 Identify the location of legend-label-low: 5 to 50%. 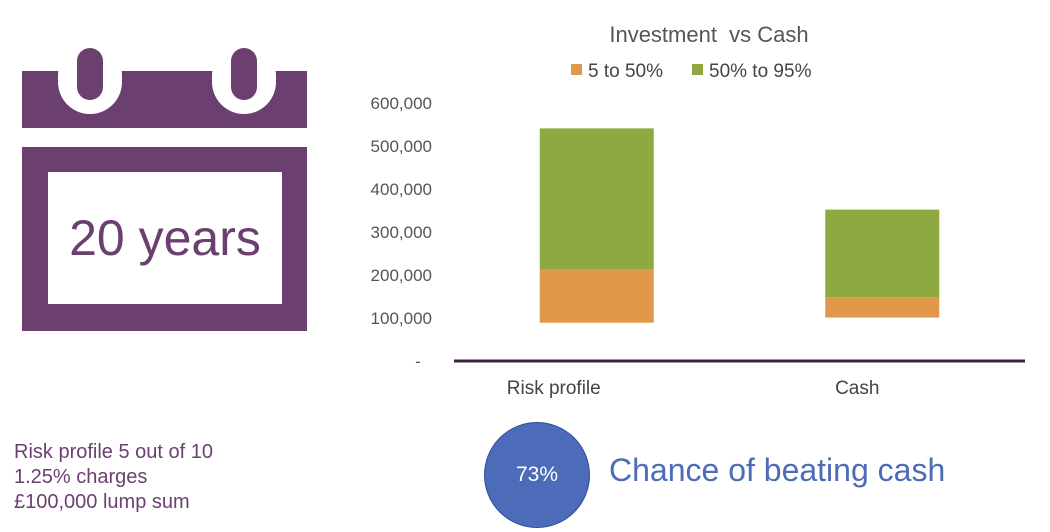
(625, 71).